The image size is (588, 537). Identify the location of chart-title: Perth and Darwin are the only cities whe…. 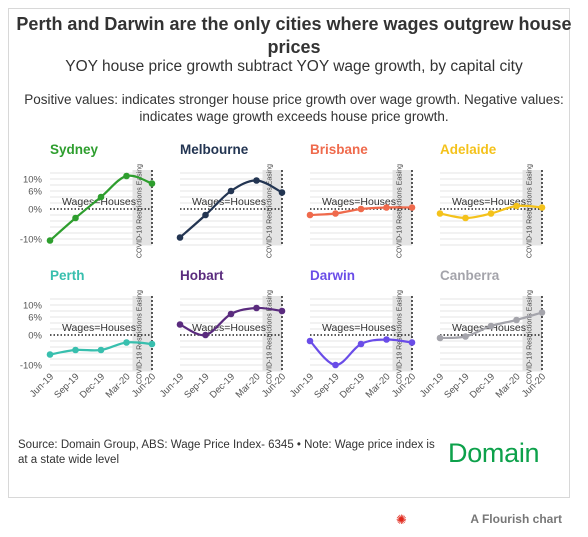
(294, 35).